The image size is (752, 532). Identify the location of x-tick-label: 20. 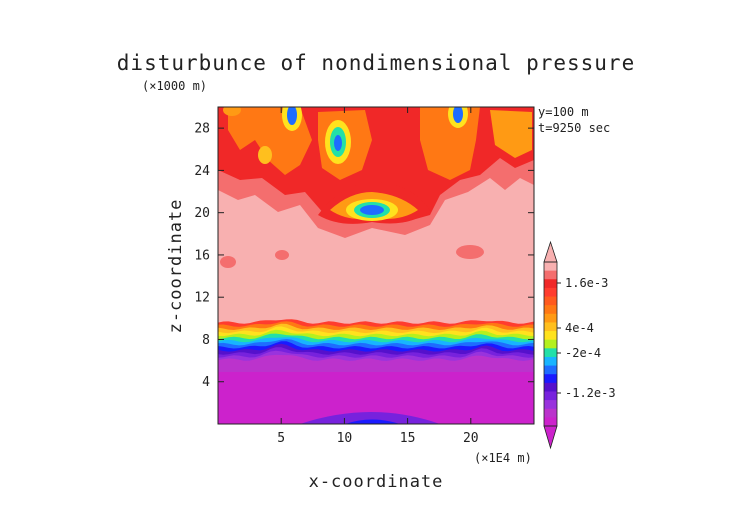
(471, 438).